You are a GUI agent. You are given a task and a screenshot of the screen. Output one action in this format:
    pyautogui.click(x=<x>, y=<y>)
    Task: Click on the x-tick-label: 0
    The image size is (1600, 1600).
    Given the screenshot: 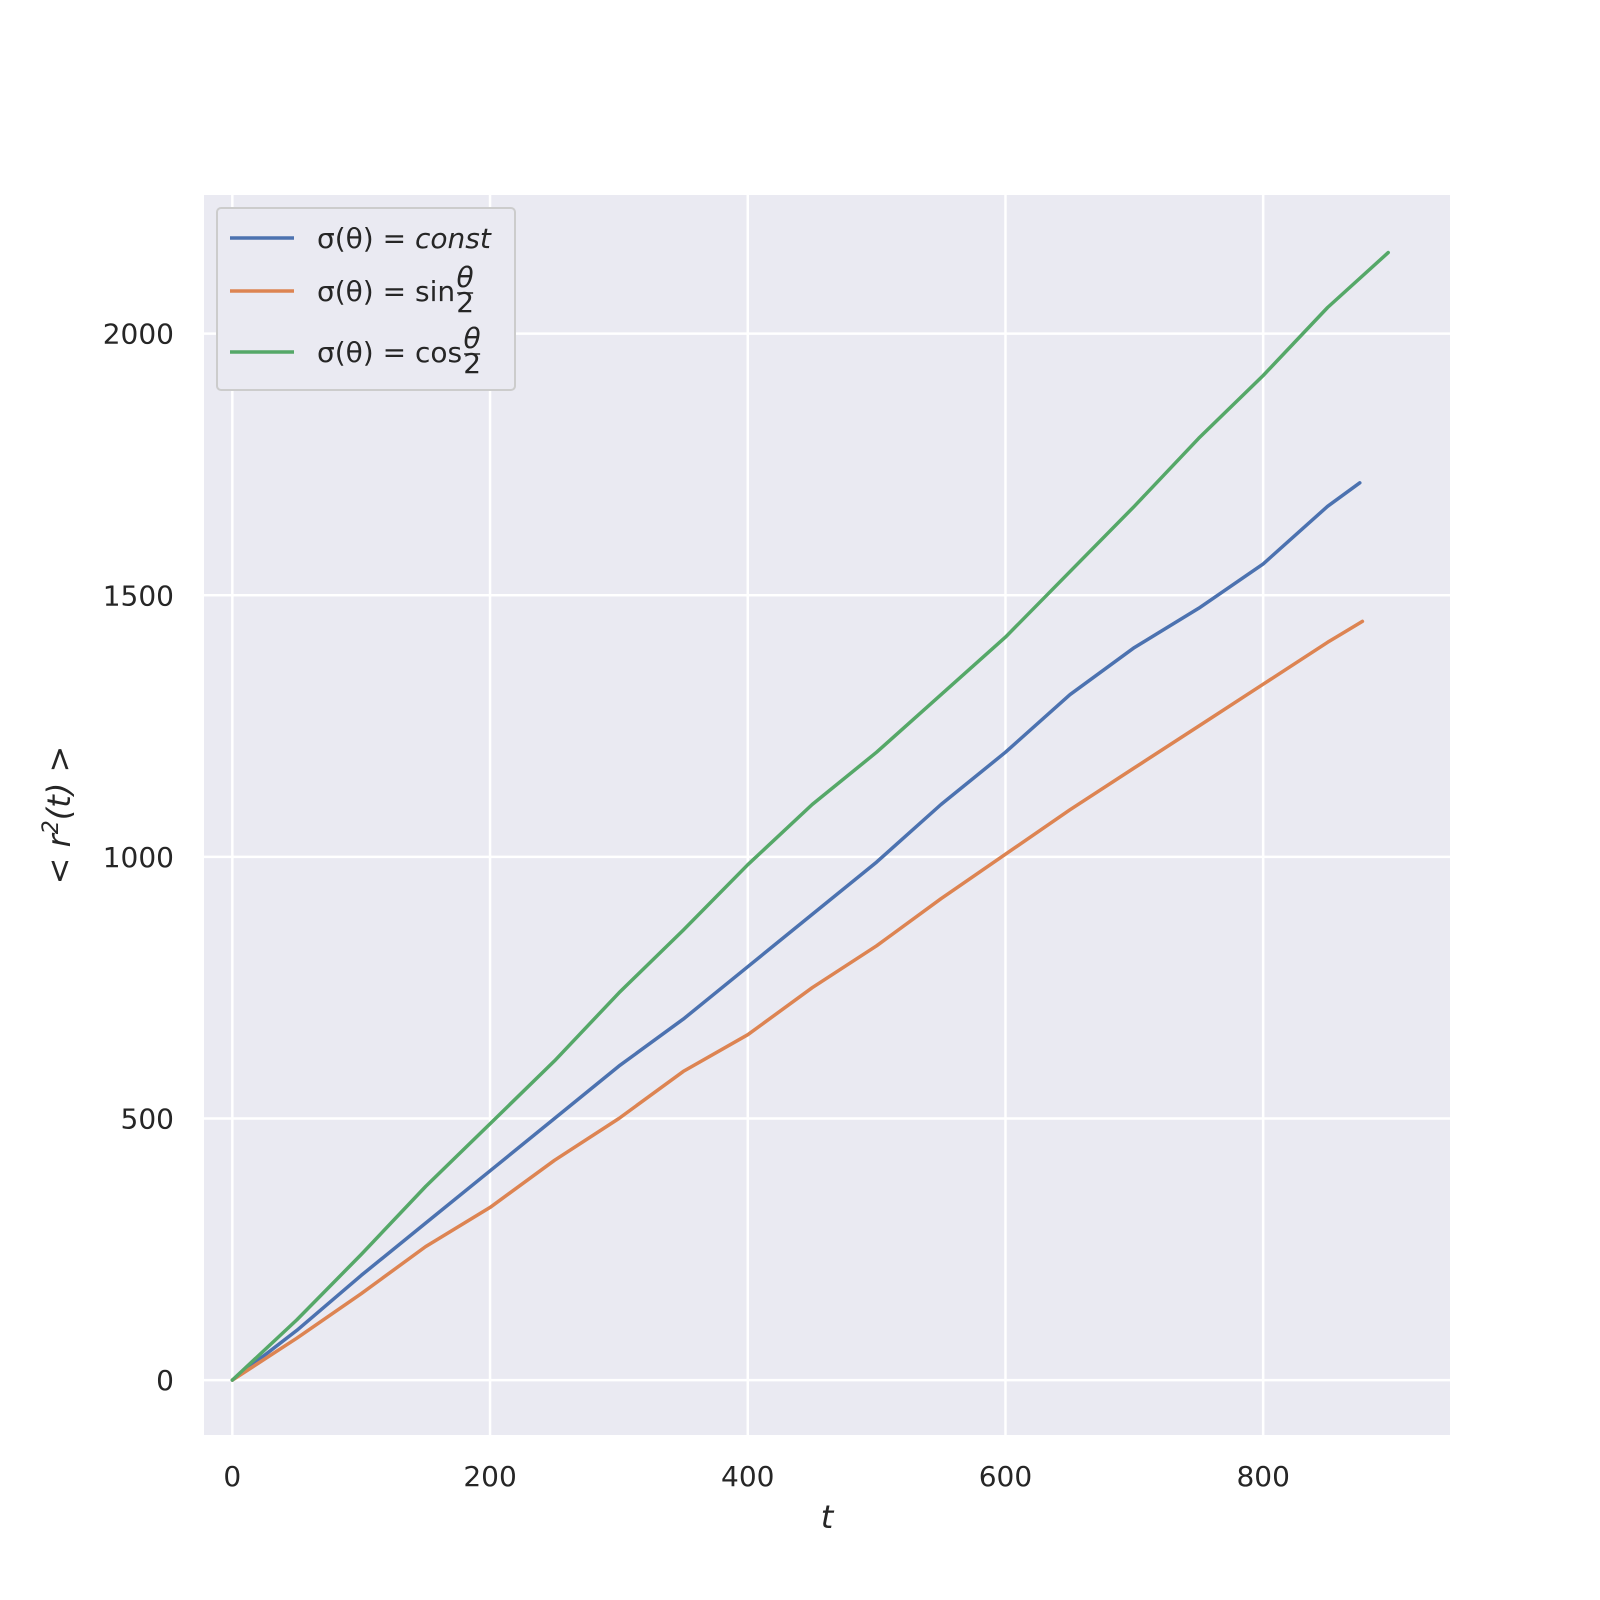 What is the action you would take?
    pyautogui.click(x=232, y=1476)
    